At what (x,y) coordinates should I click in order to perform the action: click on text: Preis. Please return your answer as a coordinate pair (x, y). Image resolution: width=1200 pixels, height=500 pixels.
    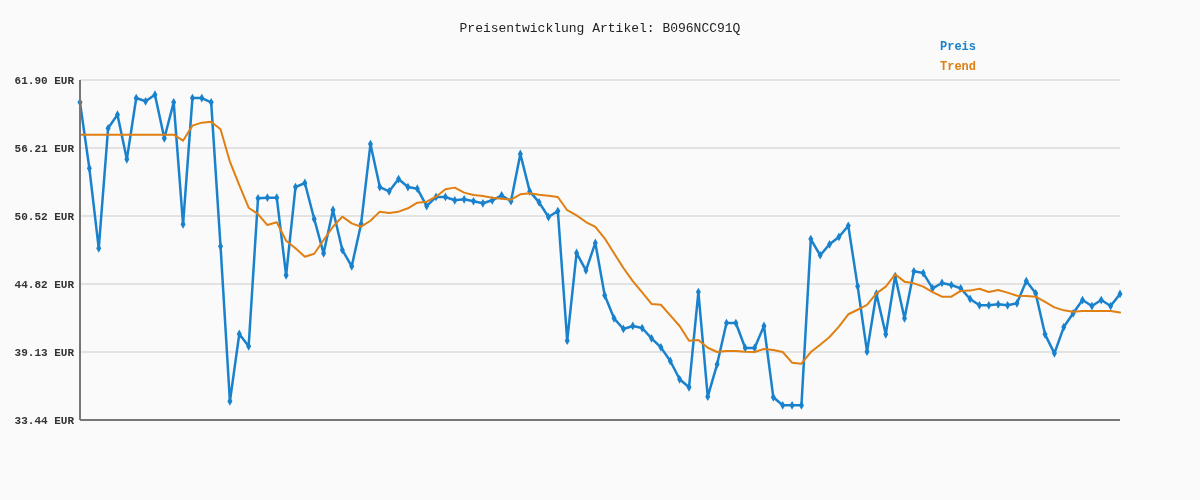
    Looking at the image, I should click on (958, 47).